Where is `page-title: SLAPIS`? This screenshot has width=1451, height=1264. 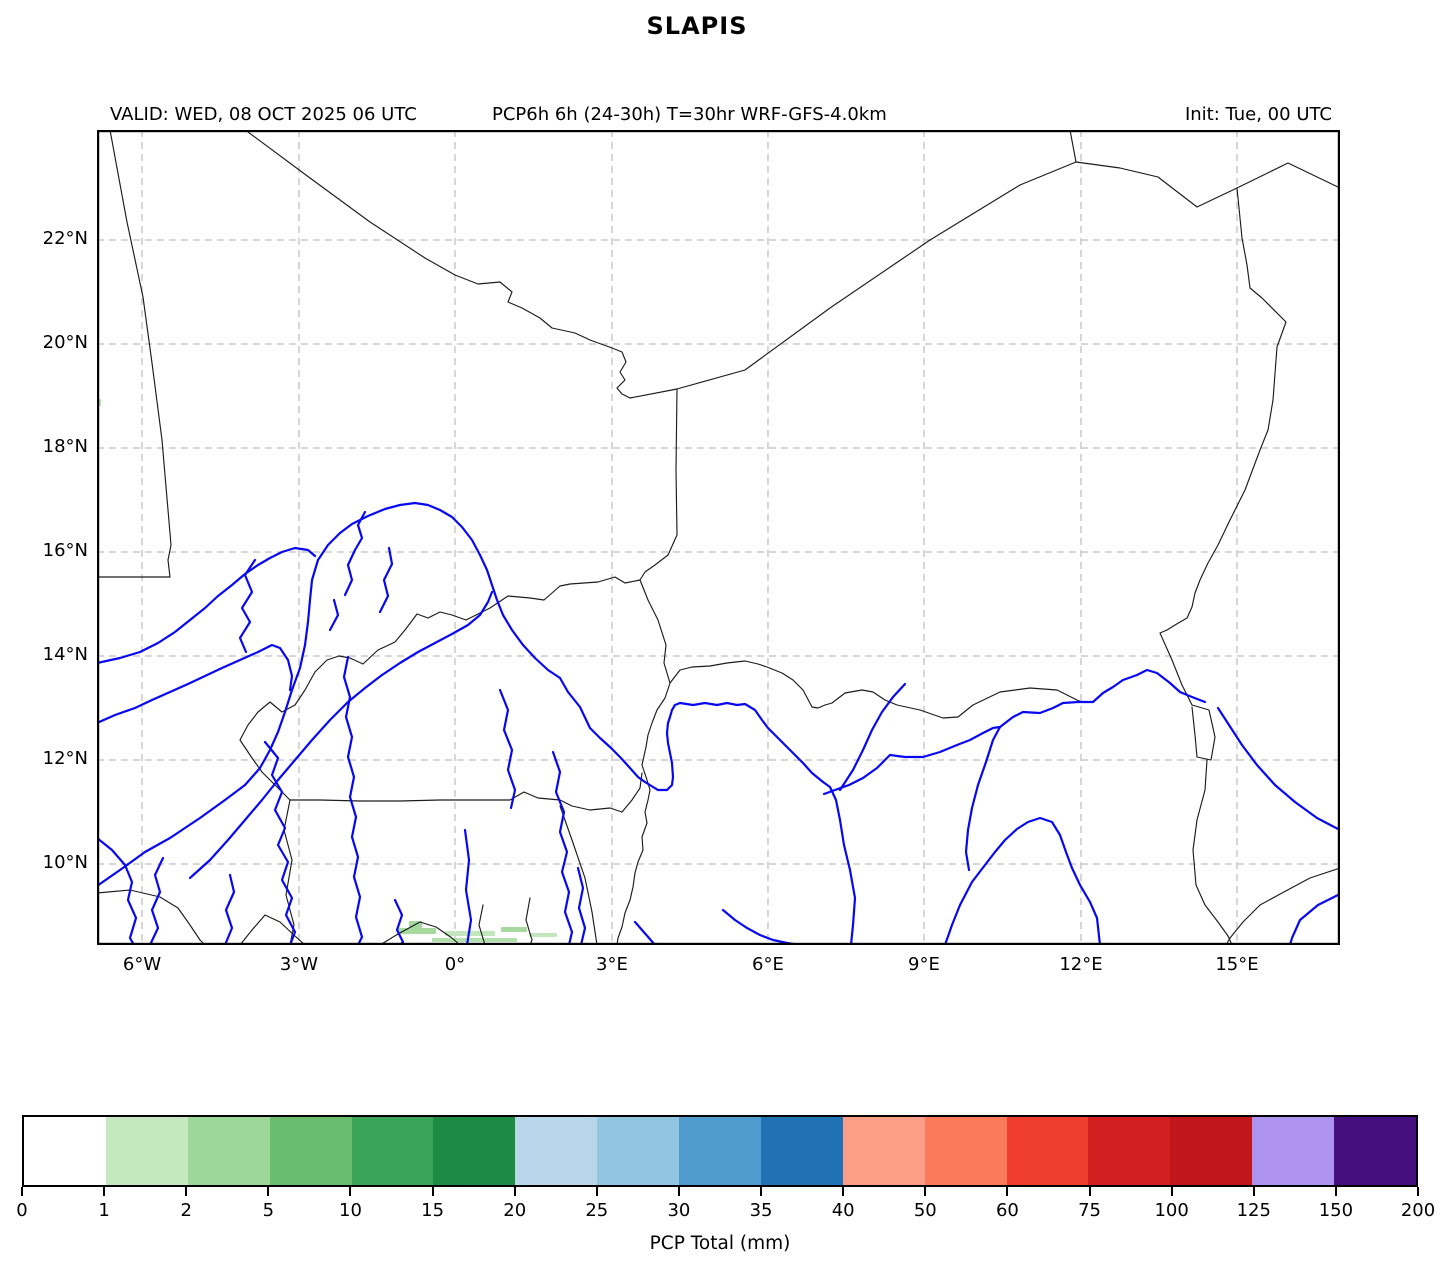 page-title: SLAPIS is located at coordinates (697, 26).